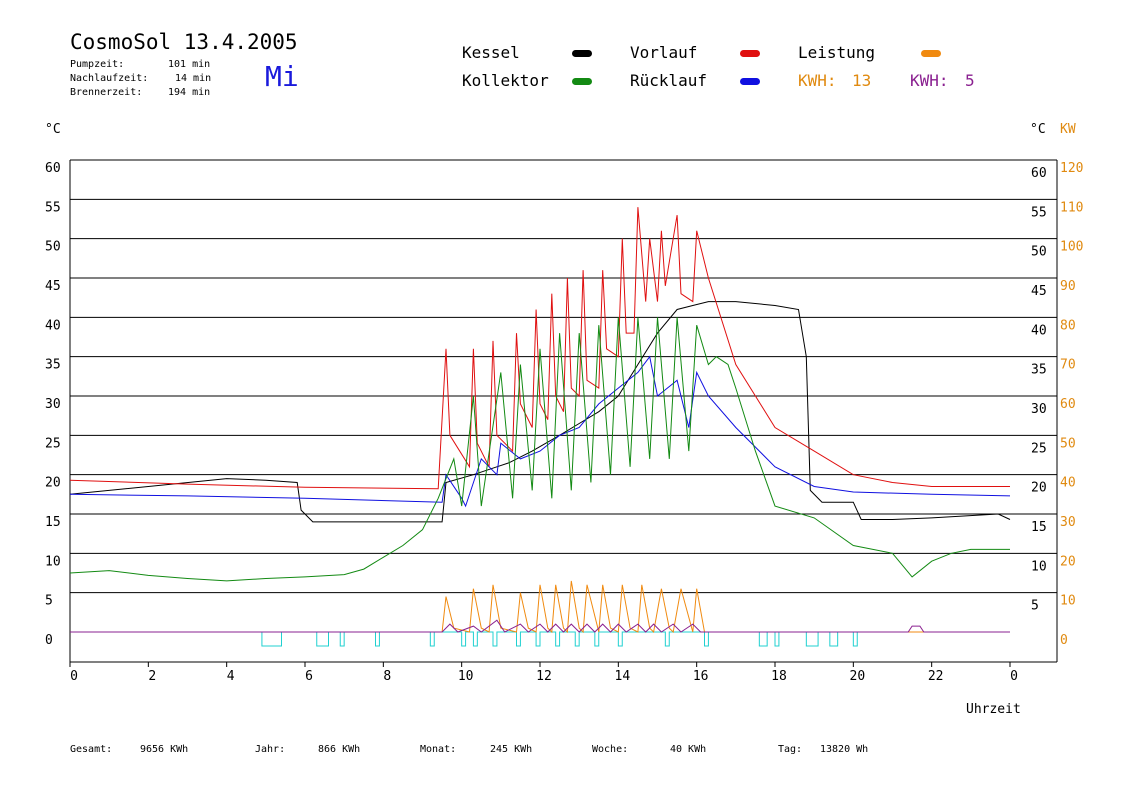 This screenshot has height=812, width=1148. Describe the element at coordinates (53, 247) in the screenshot. I see `y-left-tick-label: 50` at that location.